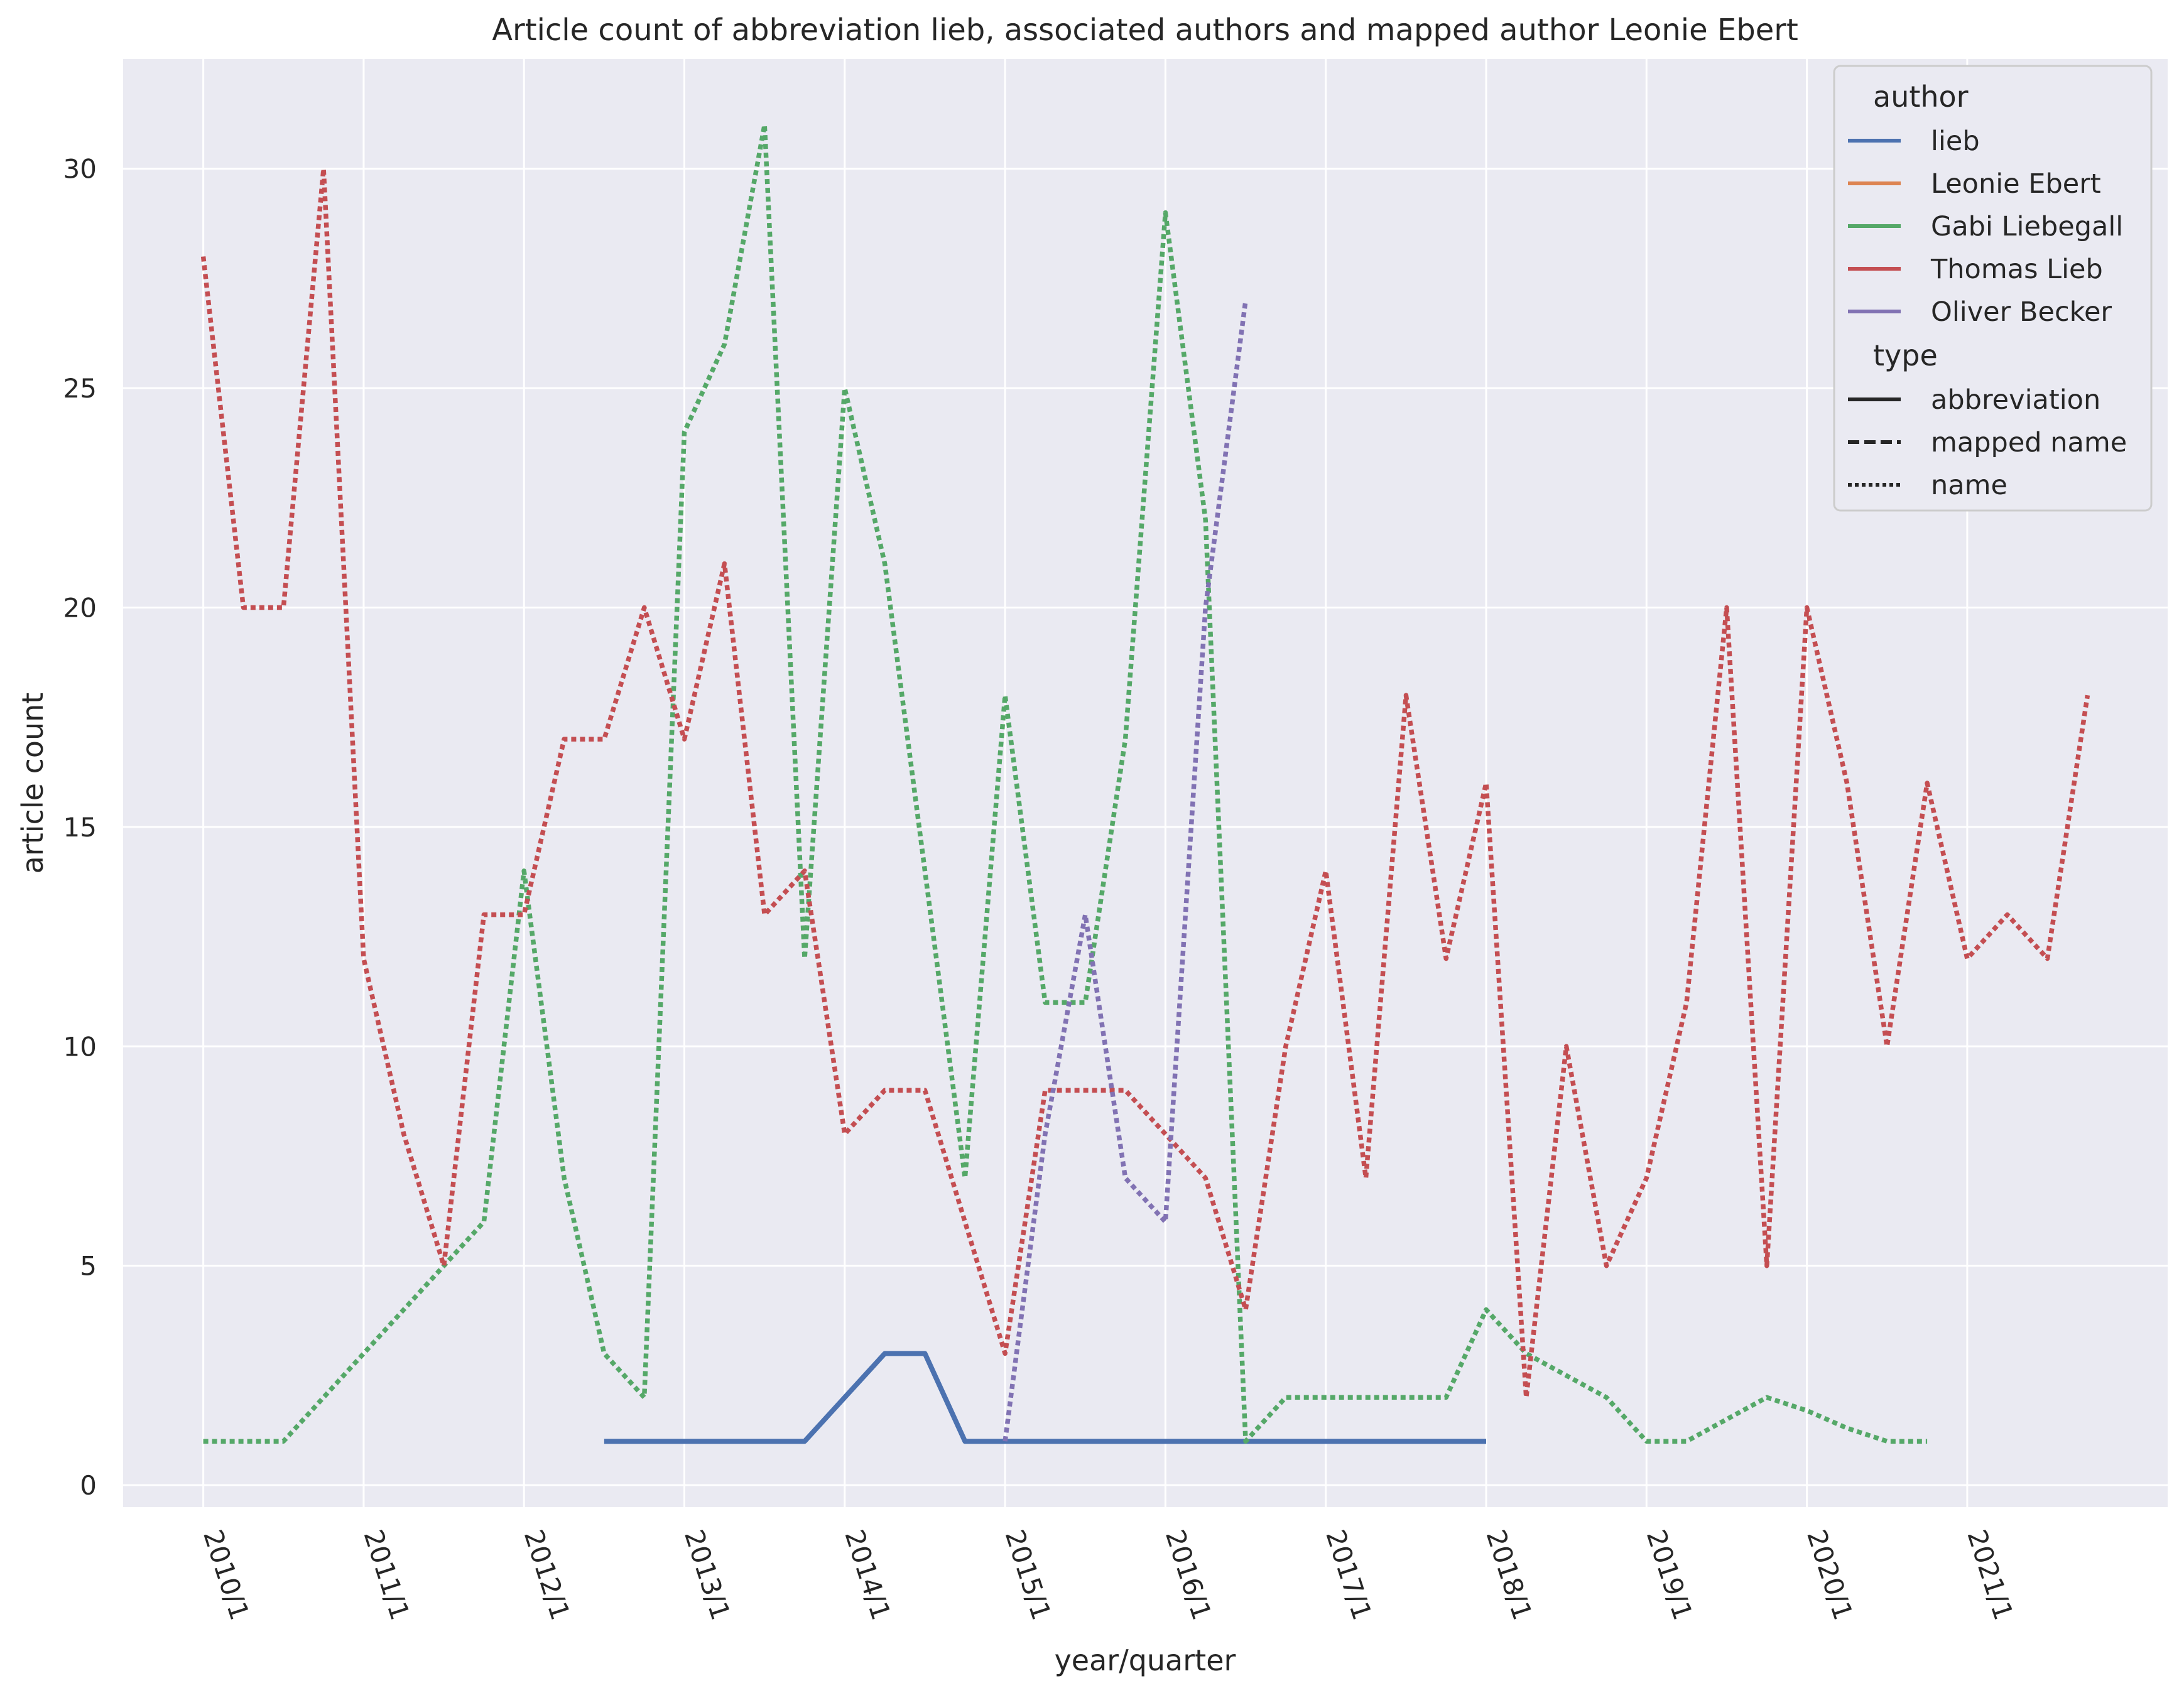 The image size is (2184, 1698). Describe the element at coordinates (386, 1575) in the screenshot. I see `x-tick-label: 2011/1` at that location.